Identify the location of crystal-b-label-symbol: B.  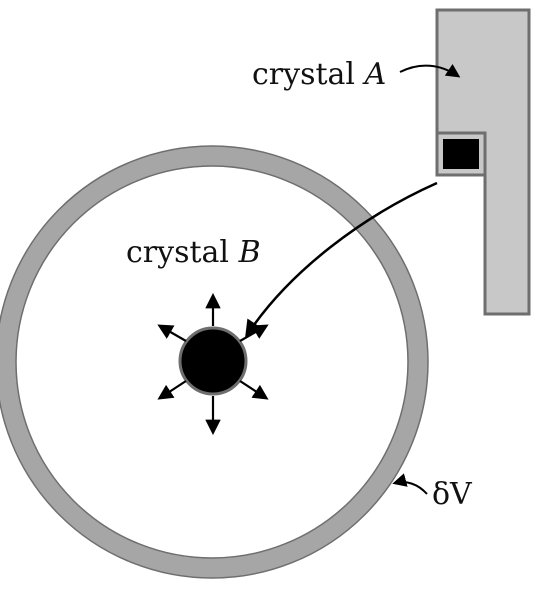
(249, 252).